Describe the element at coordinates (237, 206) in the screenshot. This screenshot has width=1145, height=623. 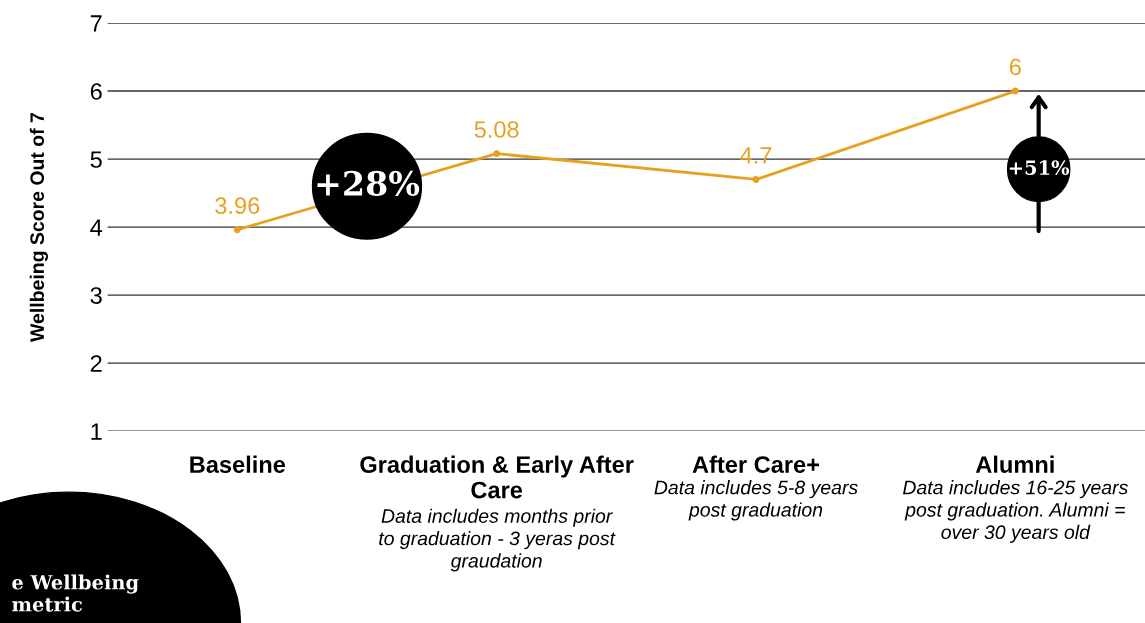
I see `data-label: 3.96` at that location.